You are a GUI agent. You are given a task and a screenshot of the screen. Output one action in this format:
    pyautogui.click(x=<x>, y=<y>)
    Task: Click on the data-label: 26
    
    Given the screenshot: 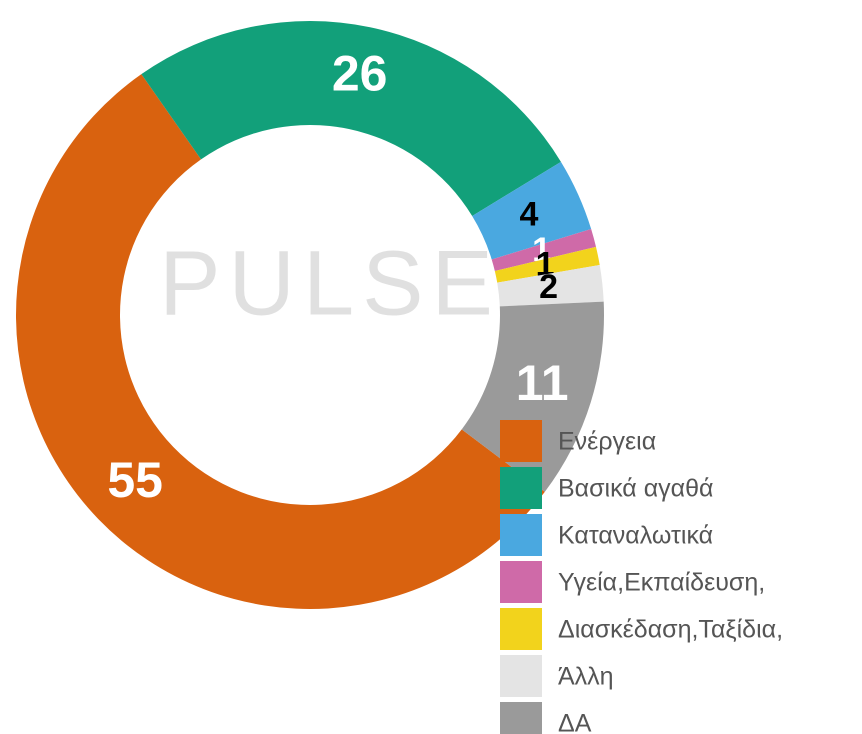 What is the action you would take?
    pyautogui.click(x=360, y=73)
    